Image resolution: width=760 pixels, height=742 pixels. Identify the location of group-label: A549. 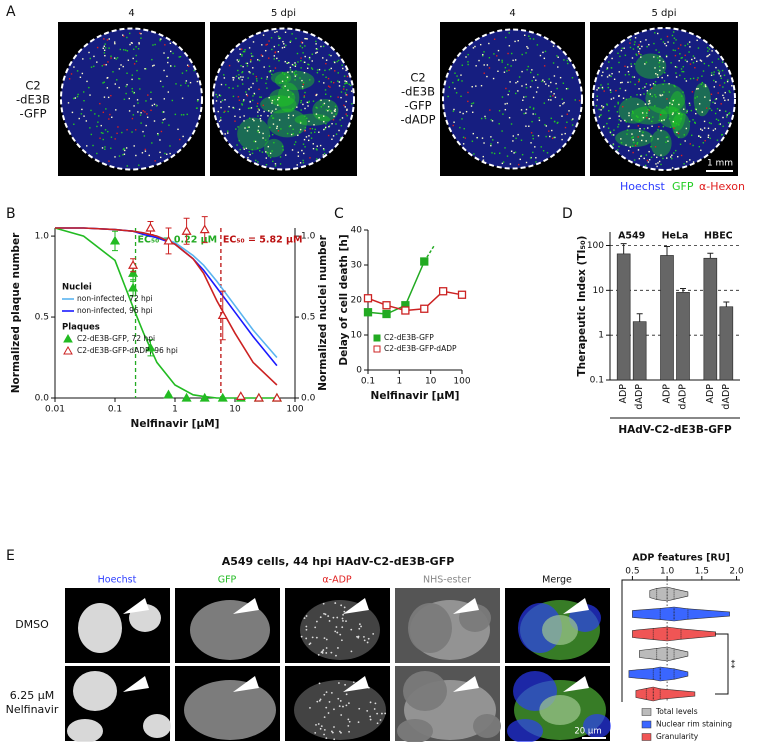
(631, 236).